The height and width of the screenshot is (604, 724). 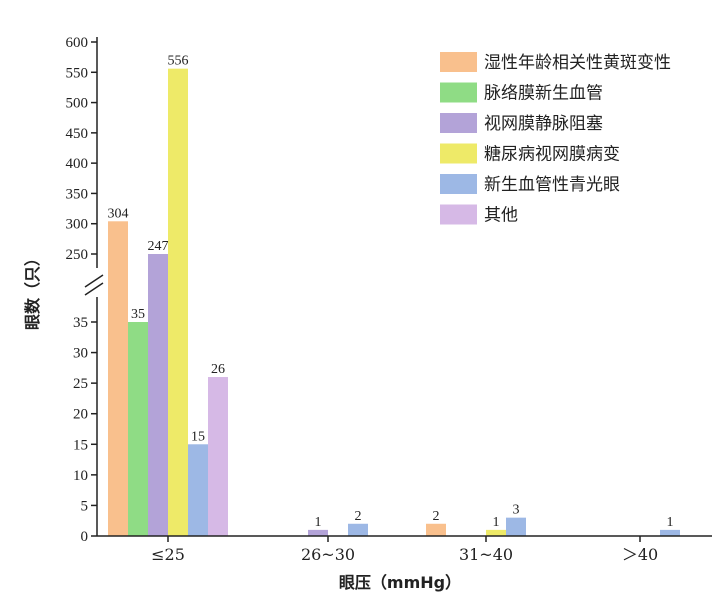 I want to click on data-label: 247, so click(x=158, y=246).